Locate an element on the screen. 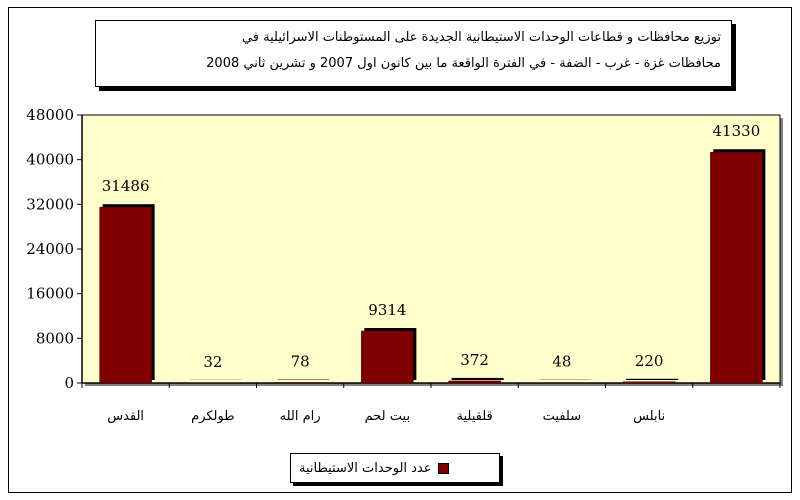  y-tick-label: 8000 is located at coordinates (55, 338).